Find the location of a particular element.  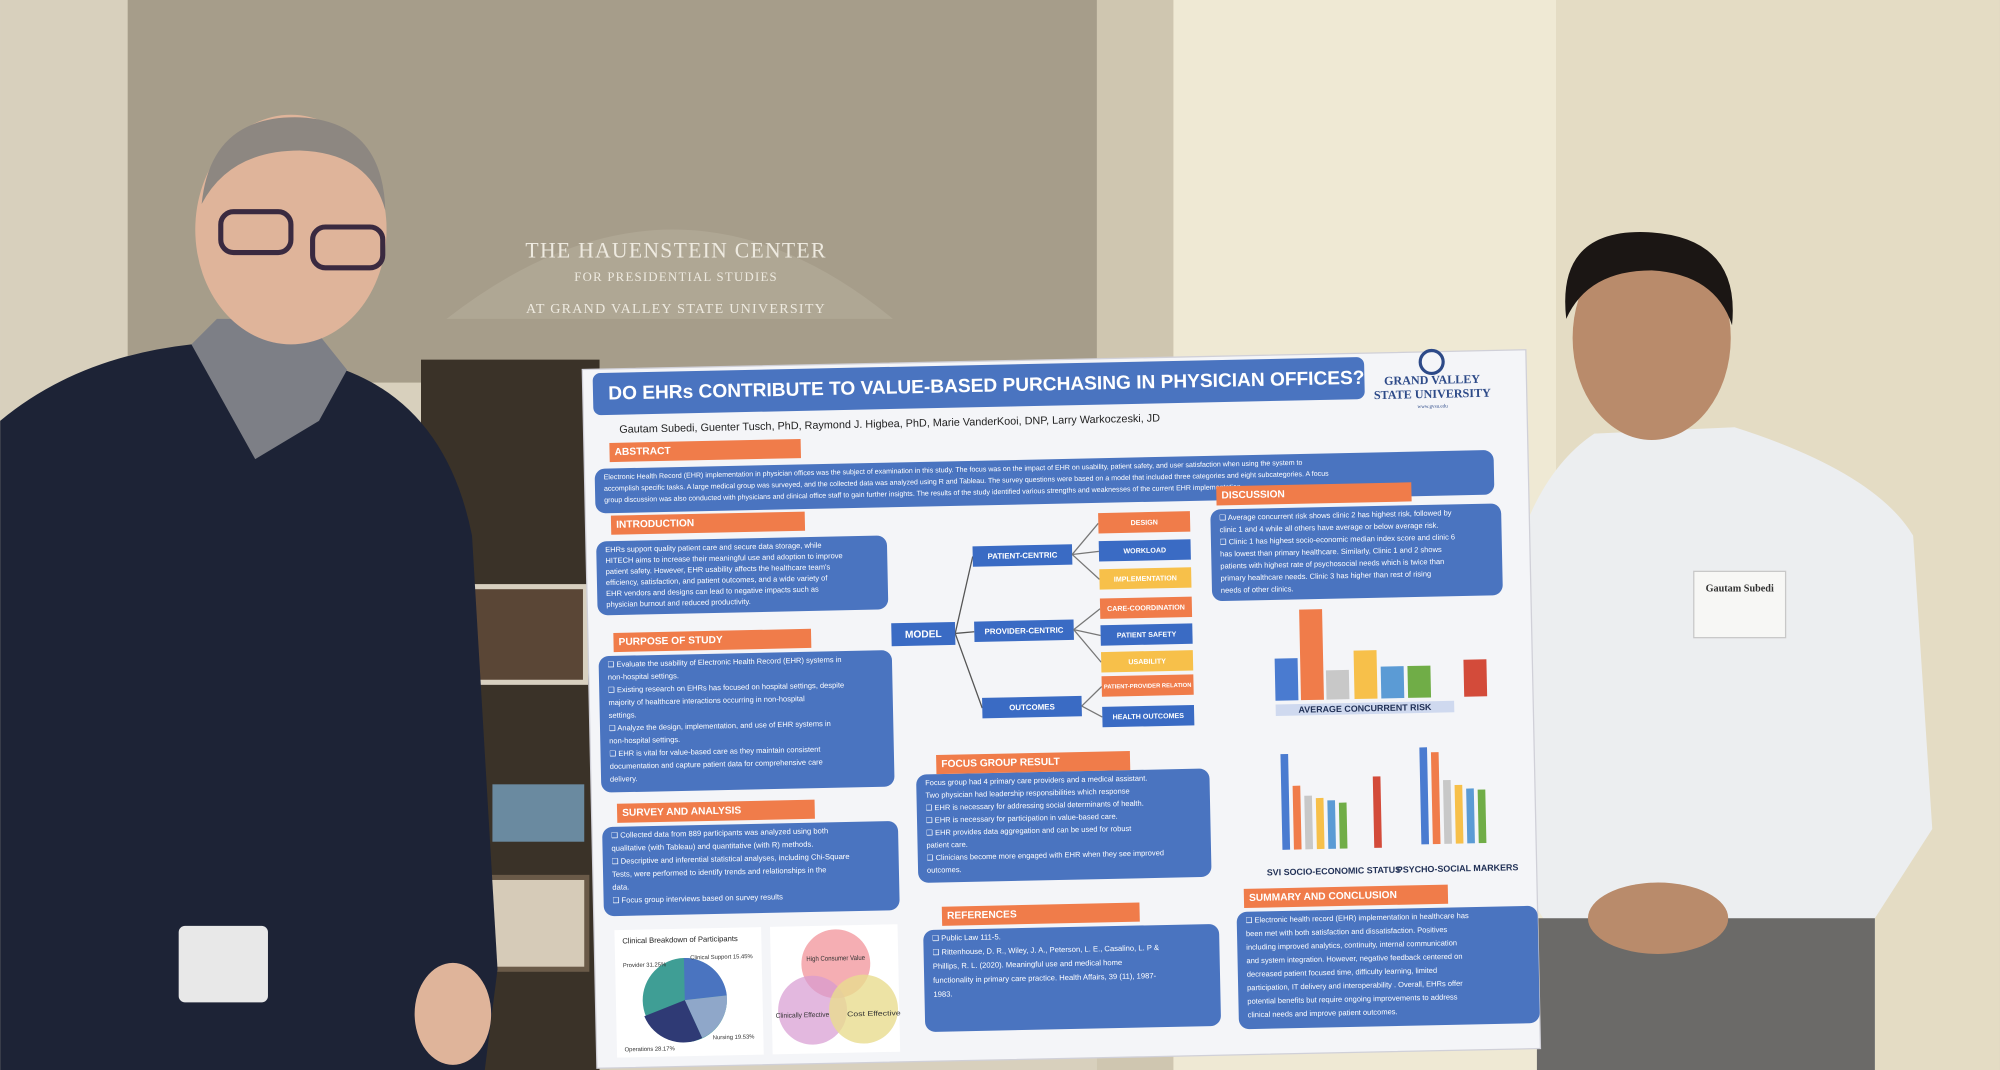

text: Cost Effective is located at coordinates (874, 1014).